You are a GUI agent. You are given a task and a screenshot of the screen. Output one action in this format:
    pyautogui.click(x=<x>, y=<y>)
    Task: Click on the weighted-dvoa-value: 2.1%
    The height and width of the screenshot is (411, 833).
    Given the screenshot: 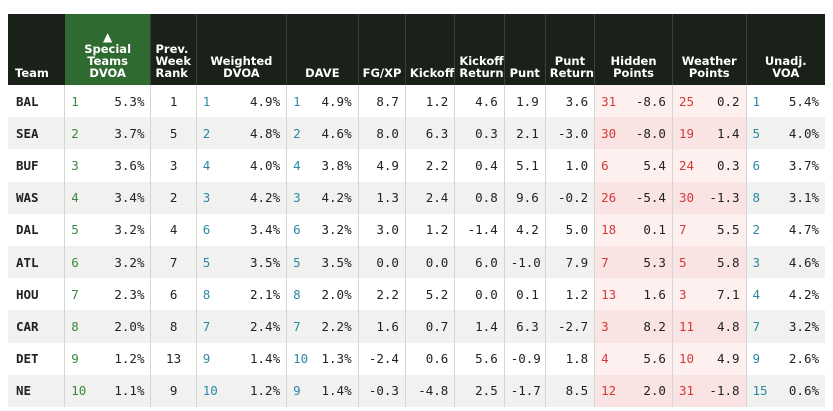 What is the action you would take?
    pyautogui.click(x=265, y=294)
    